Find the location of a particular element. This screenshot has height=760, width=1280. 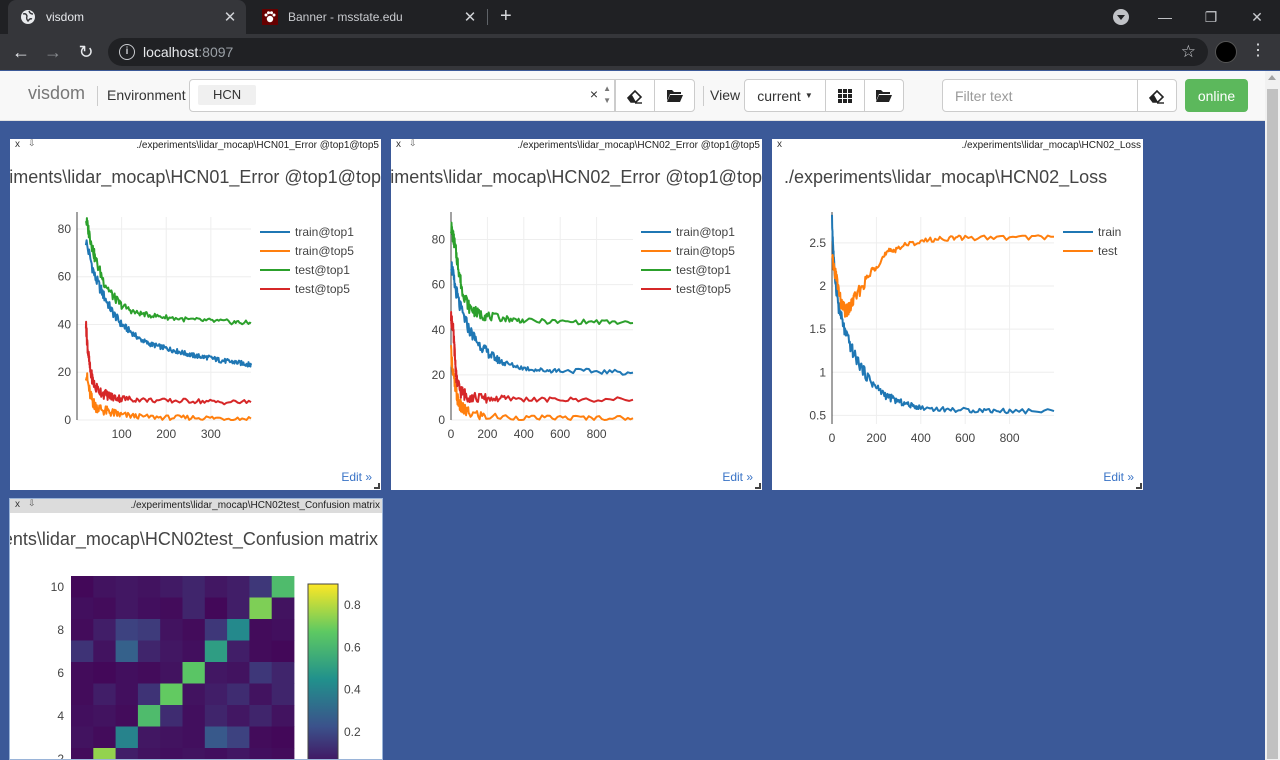

url-text: localhost:8097 is located at coordinates (188, 52).